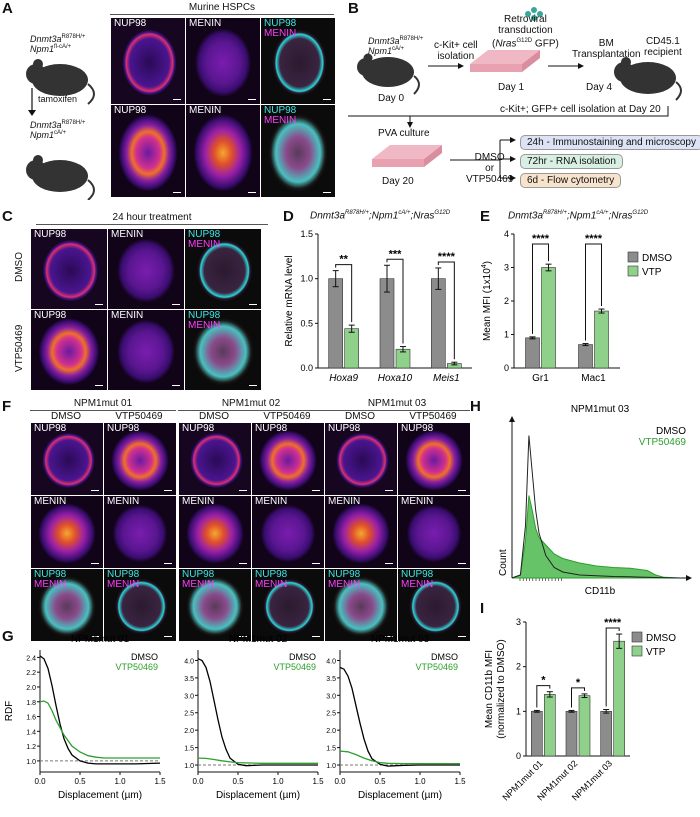 The width and height of the screenshot is (700, 817). Describe the element at coordinates (490, 168) in the screenshot. I see `treatment-label: DMSO or VTP50469` at that location.